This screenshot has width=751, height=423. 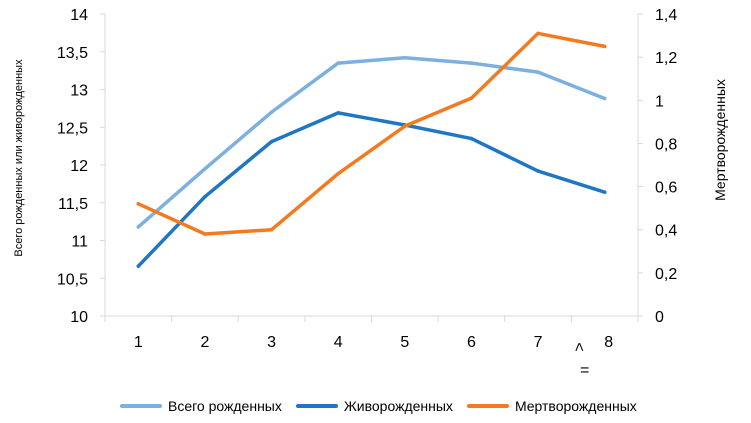 What do you see at coordinates (79, 15) in the screenshot?
I see `left-tick-label: 14` at bounding box center [79, 15].